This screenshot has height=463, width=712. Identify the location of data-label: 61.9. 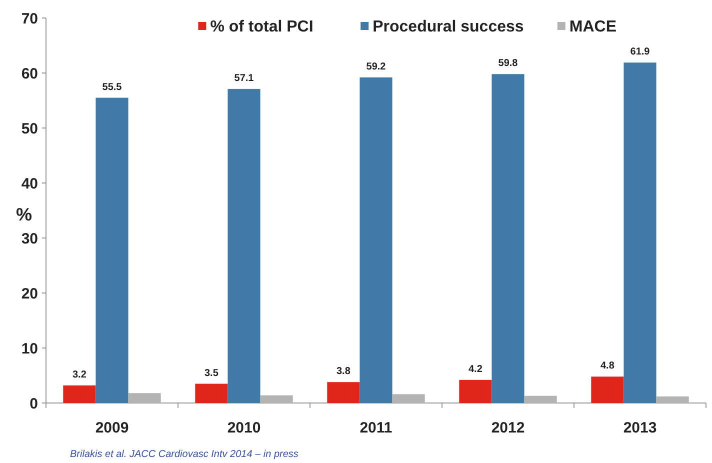
(640, 52).